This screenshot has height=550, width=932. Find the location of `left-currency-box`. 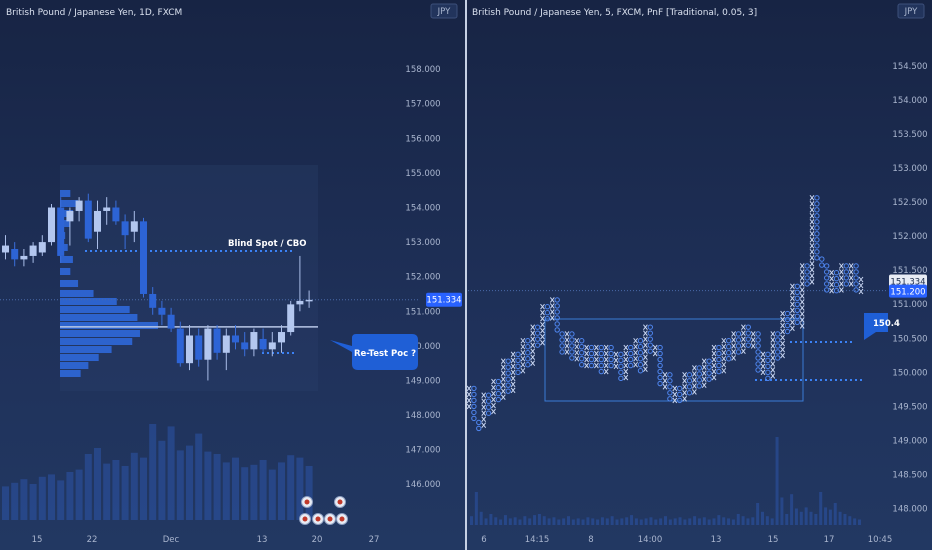

left-currency-box is located at coordinates (444, 11).